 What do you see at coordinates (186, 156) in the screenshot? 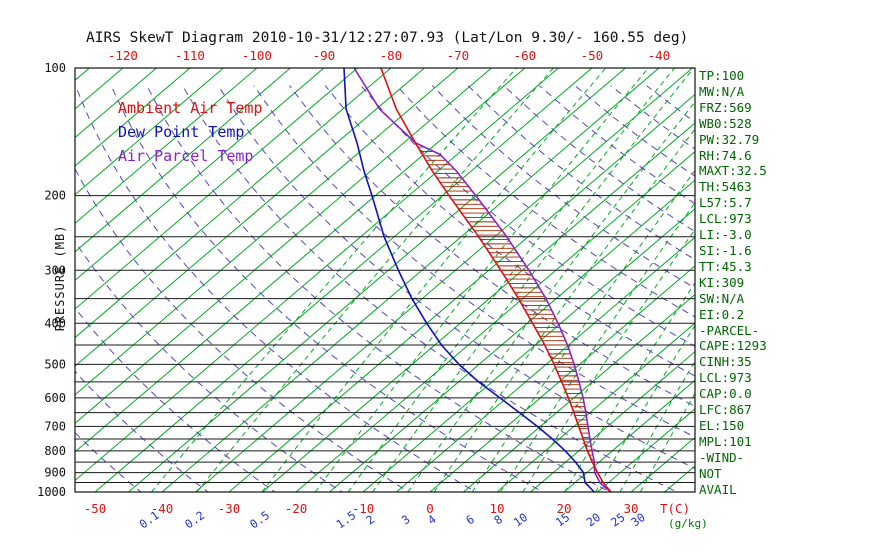
I see `legend-air-parcel-temp: Air Parcel Temp` at bounding box center [186, 156].